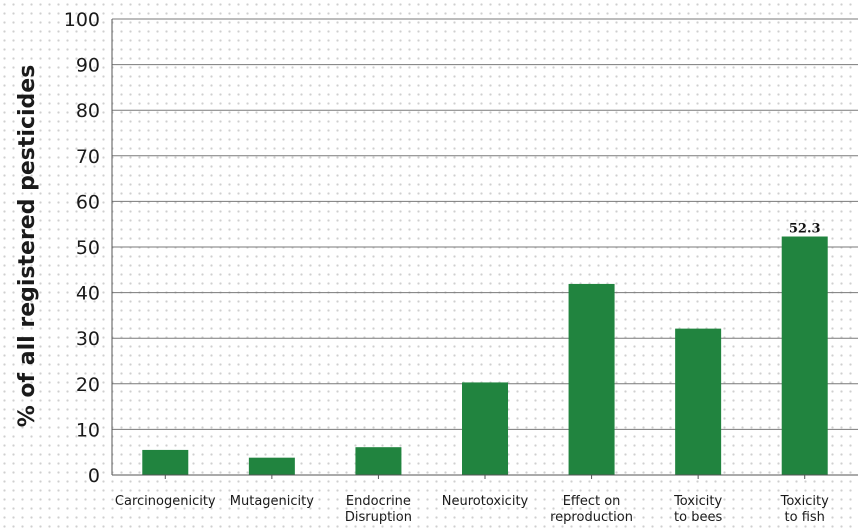 The width and height of the screenshot is (858, 528). What do you see at coordinates (88, 339) in the screenshot?
I see `y-tick-label: 30` at bounding box center [88, 339].